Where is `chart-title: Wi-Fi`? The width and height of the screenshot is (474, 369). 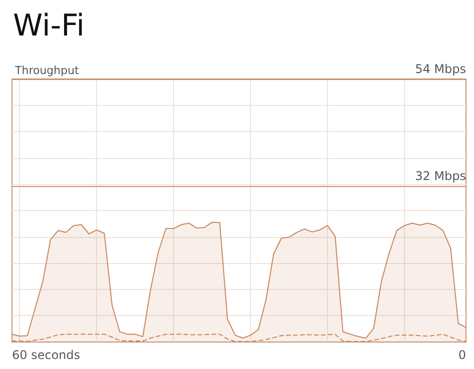 chart-title: Wi-Fi is located at coordinates (49, 26).